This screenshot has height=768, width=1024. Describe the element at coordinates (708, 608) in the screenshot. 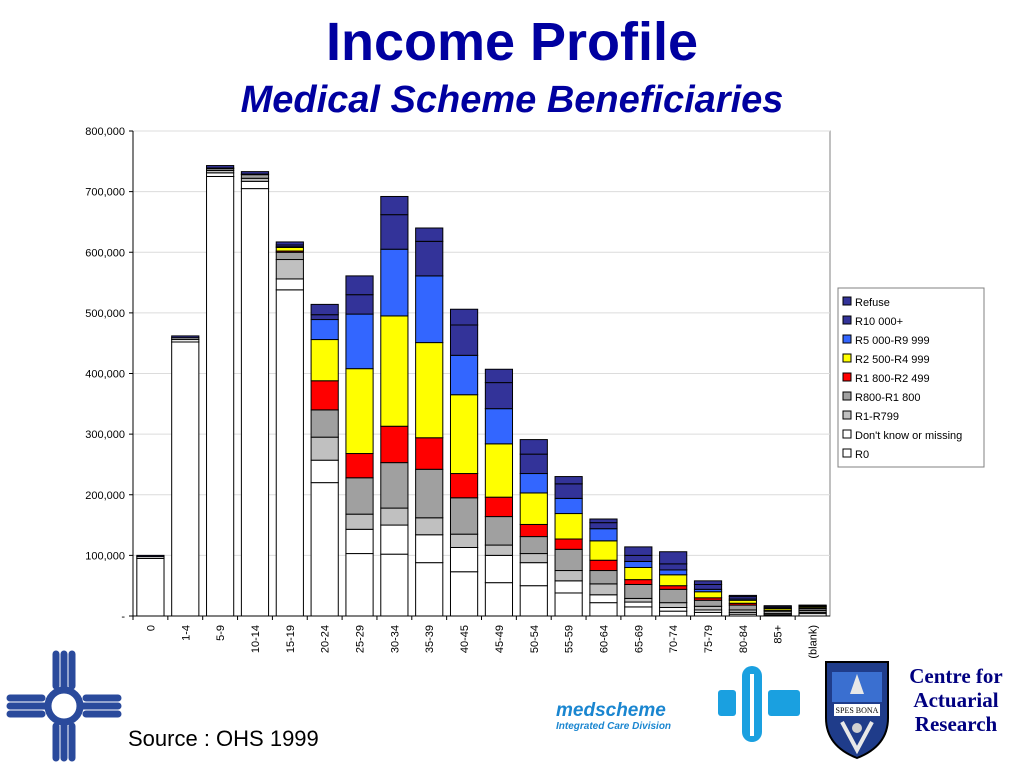

I see `bar-segment-75-79-r1-r799` at that location.